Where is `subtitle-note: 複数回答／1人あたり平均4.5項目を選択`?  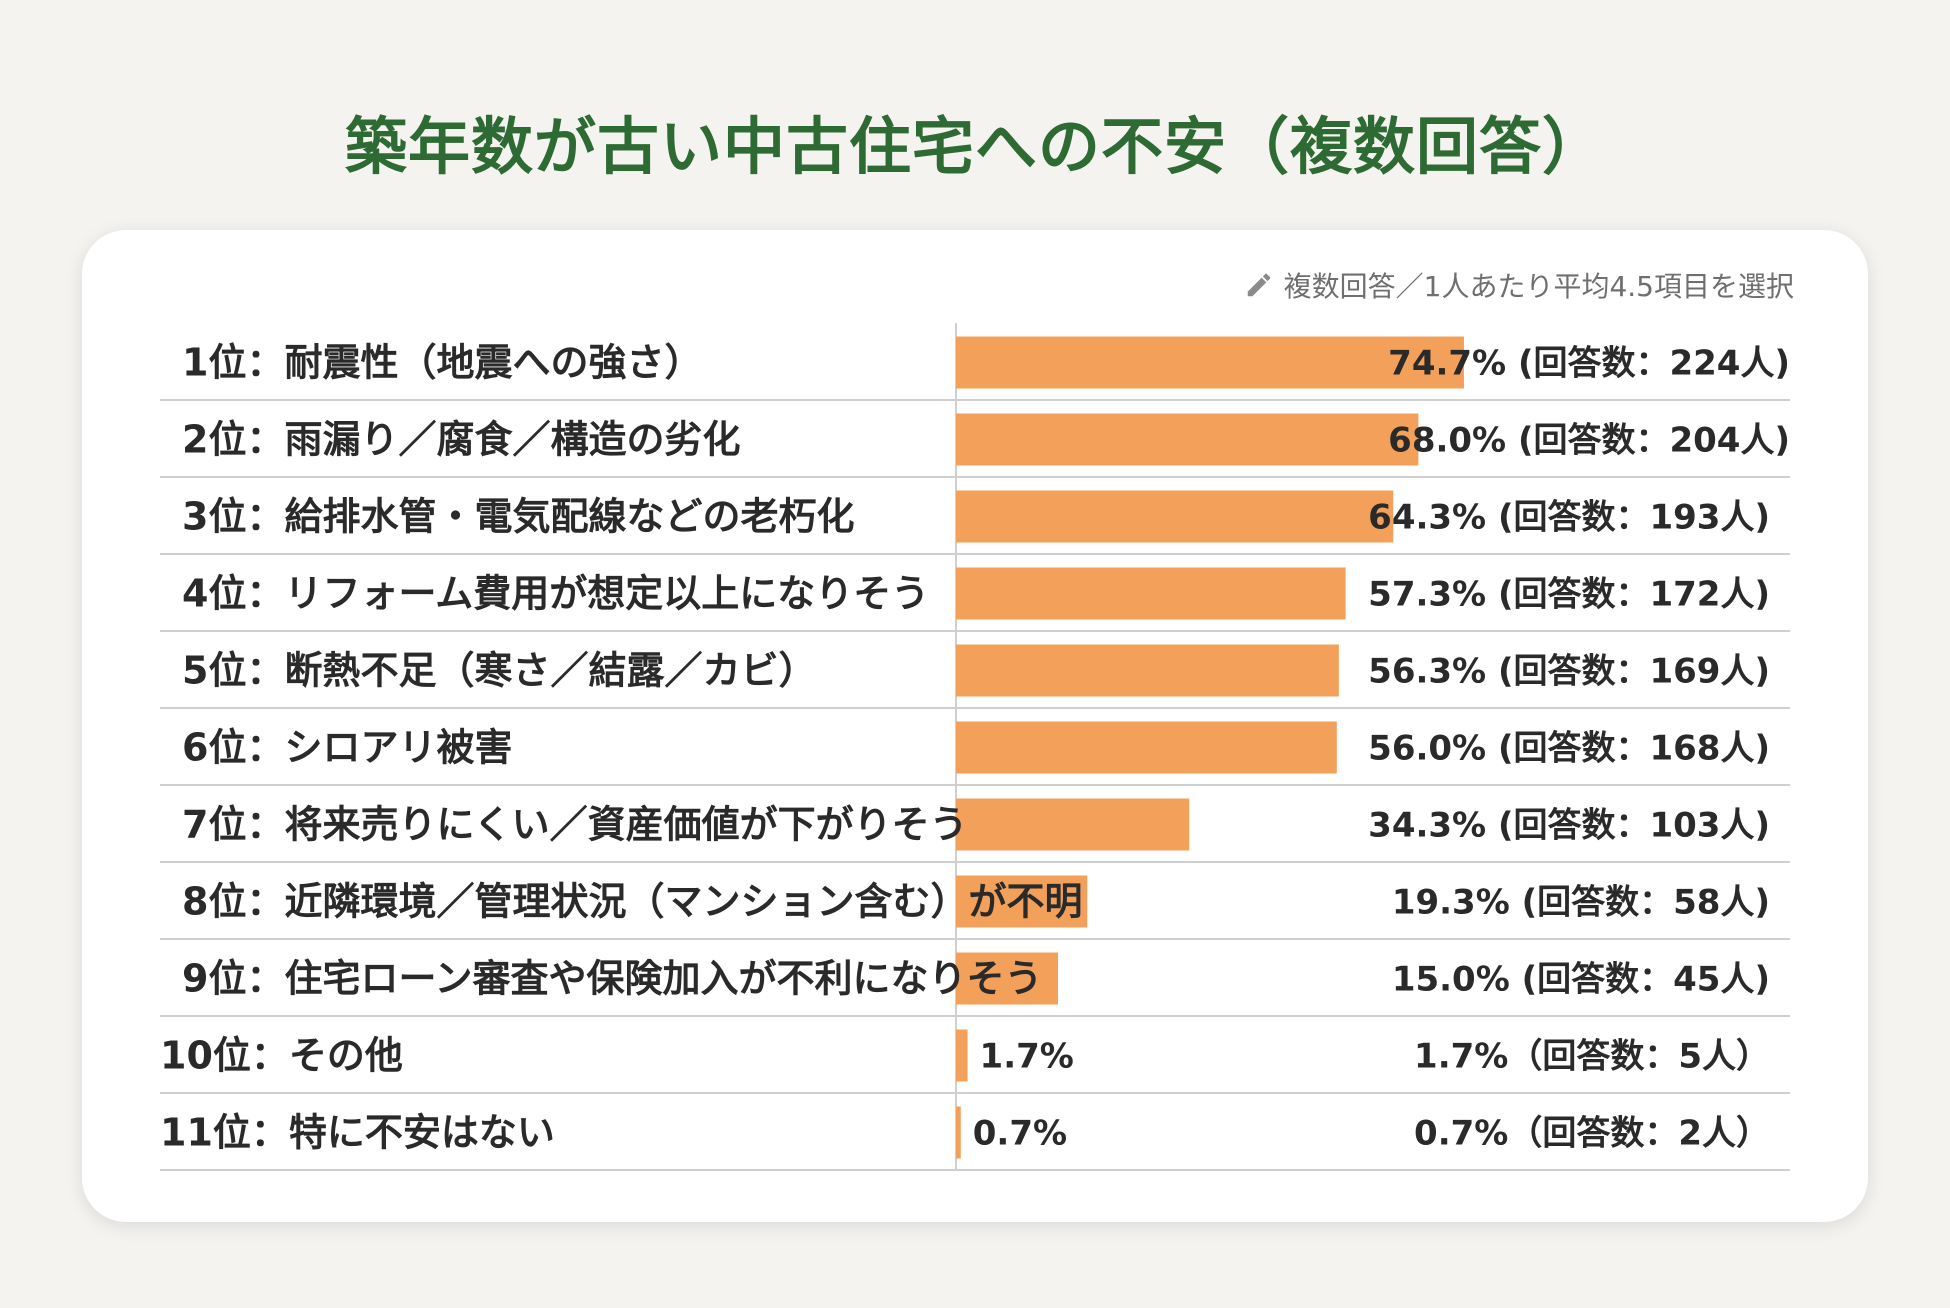
subtitle-note: 複数回答／1人あたり平均4.5項目を選択 is located at coordinates (1519, 285).